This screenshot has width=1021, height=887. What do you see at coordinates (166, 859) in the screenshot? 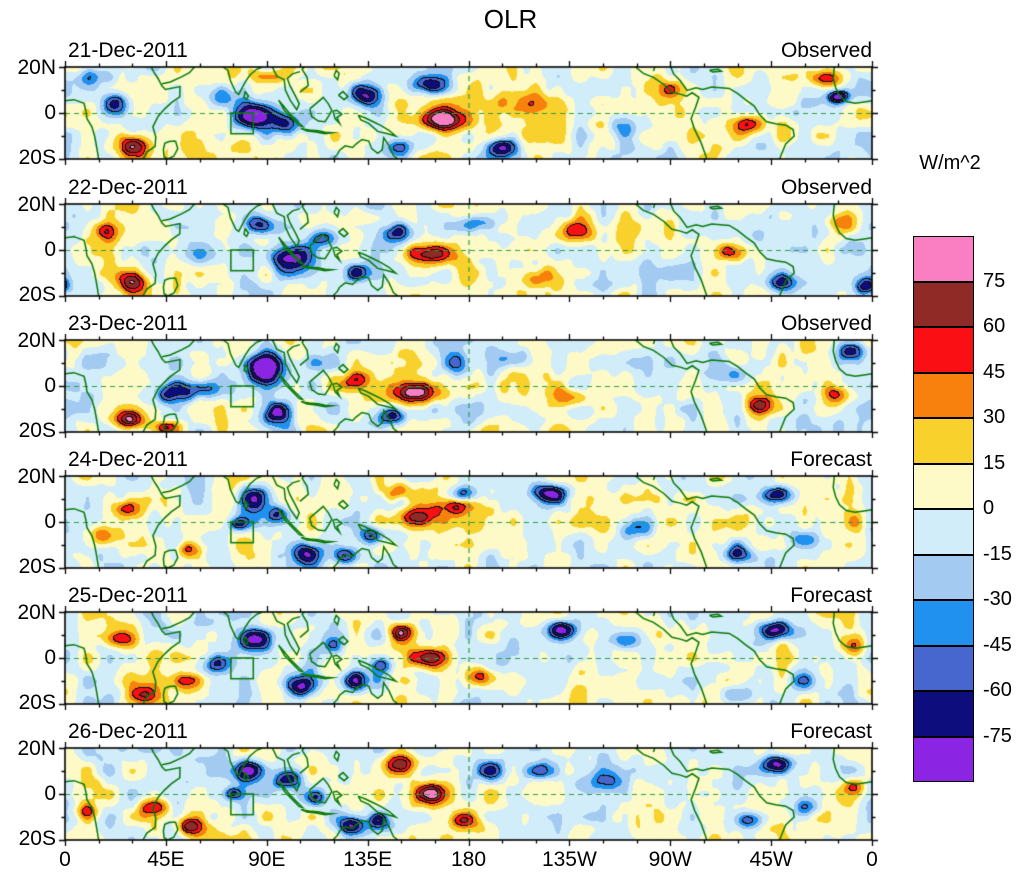
I see `x-axis-tick-label: 45E` at bounding box center [166, 859].